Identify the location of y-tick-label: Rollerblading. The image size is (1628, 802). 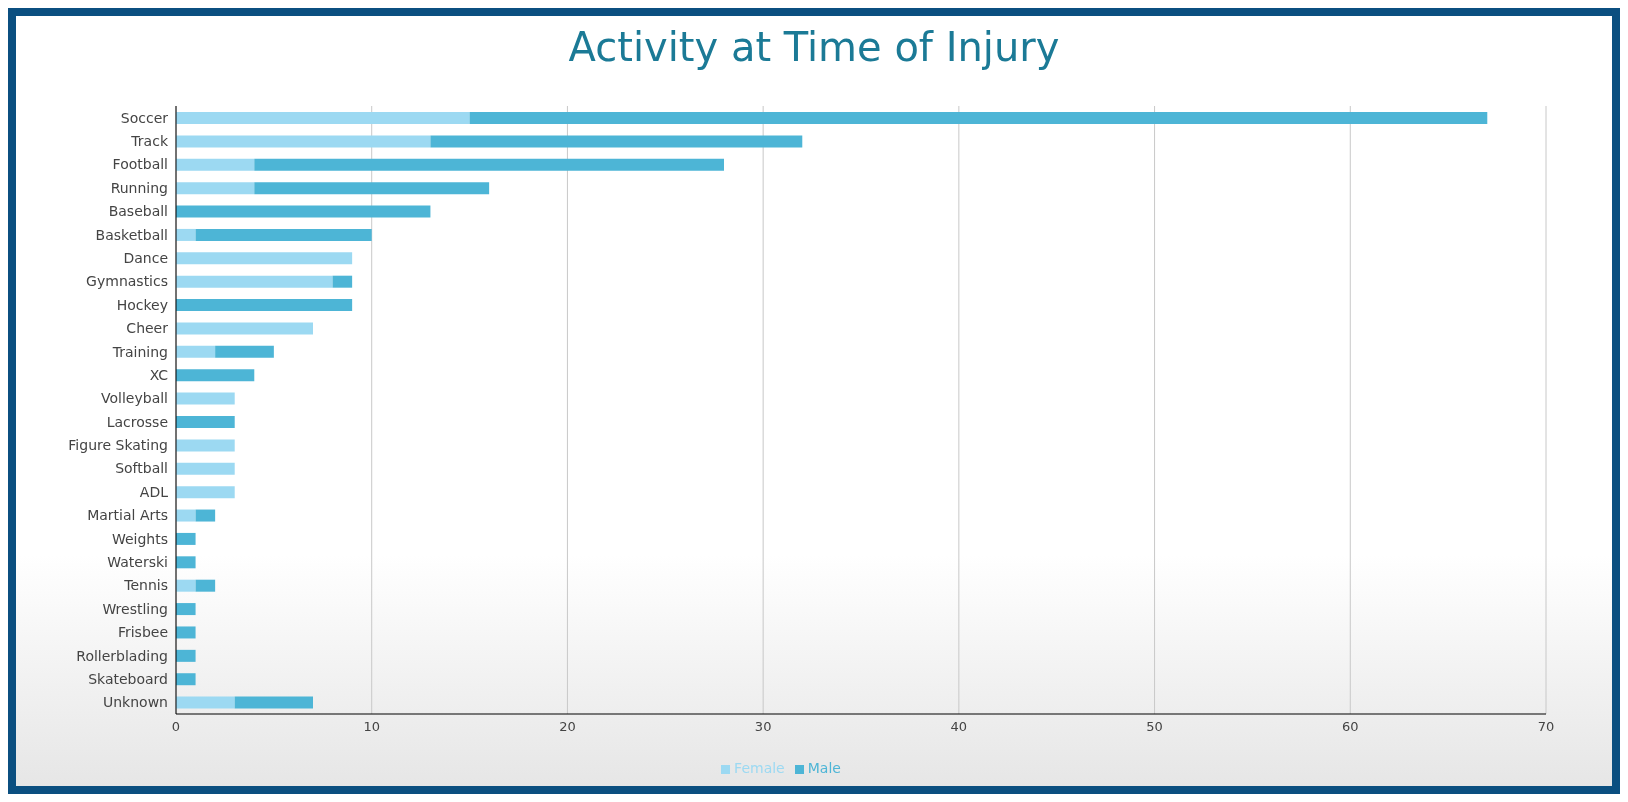
(122, 655).